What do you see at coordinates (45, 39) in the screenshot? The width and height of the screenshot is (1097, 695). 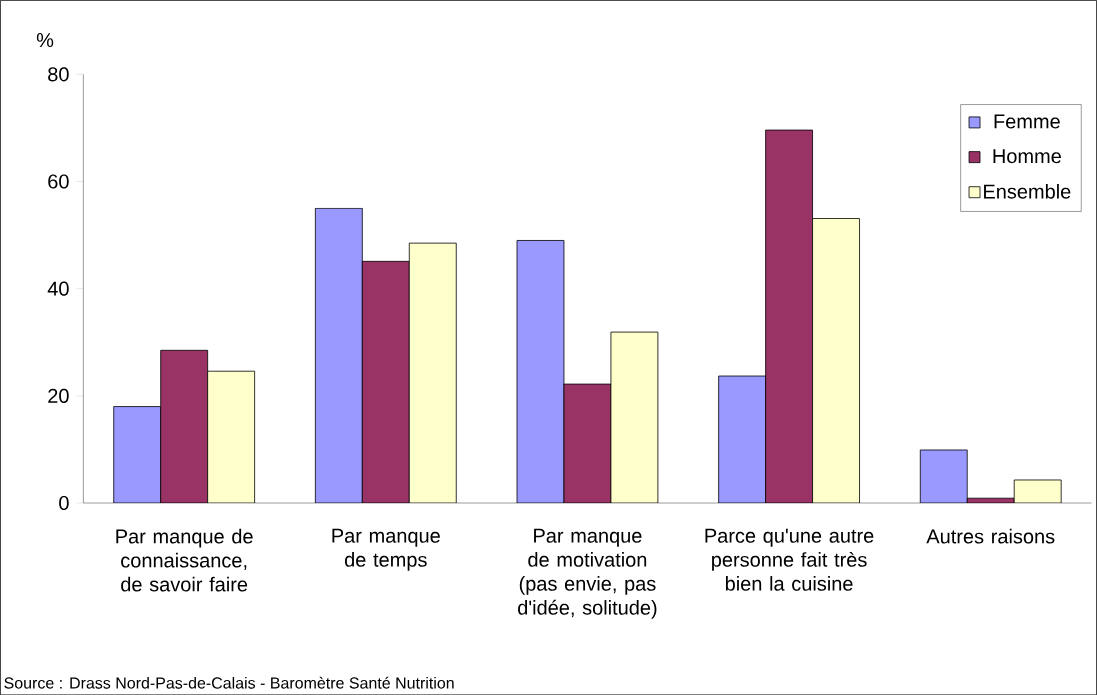 I see `y-axis-title: %` at bounding box center [45, 39].